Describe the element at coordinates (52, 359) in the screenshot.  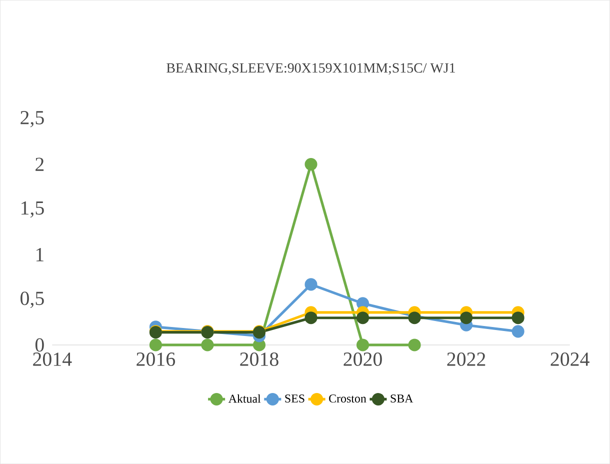
I see `x-tick-label: 2014` at that location.